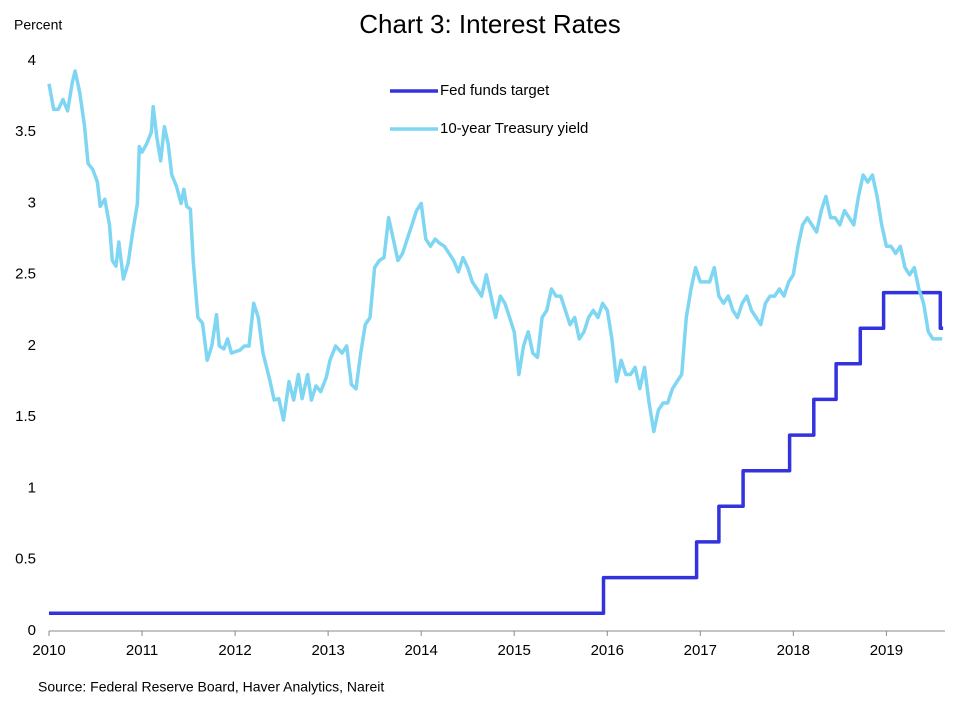 This screenshot has width=980, height=701. What do you see at coordinates (420, 650) in the screenshot?
I see `x-tick-label: 2014` at bounding box center [420, 650].